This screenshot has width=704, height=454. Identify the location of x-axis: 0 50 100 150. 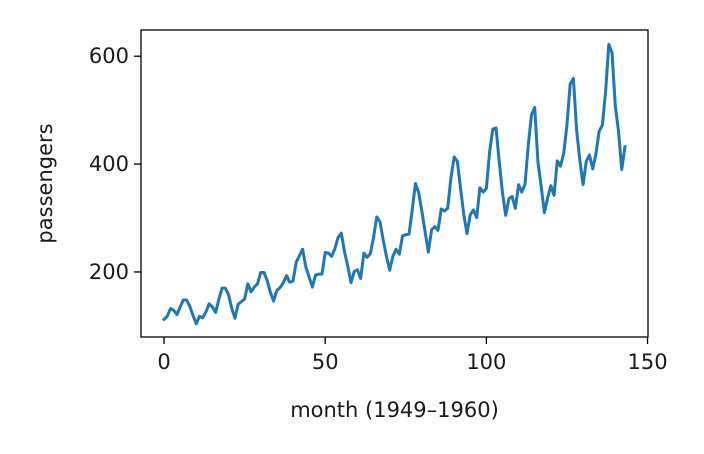
(412, 355).